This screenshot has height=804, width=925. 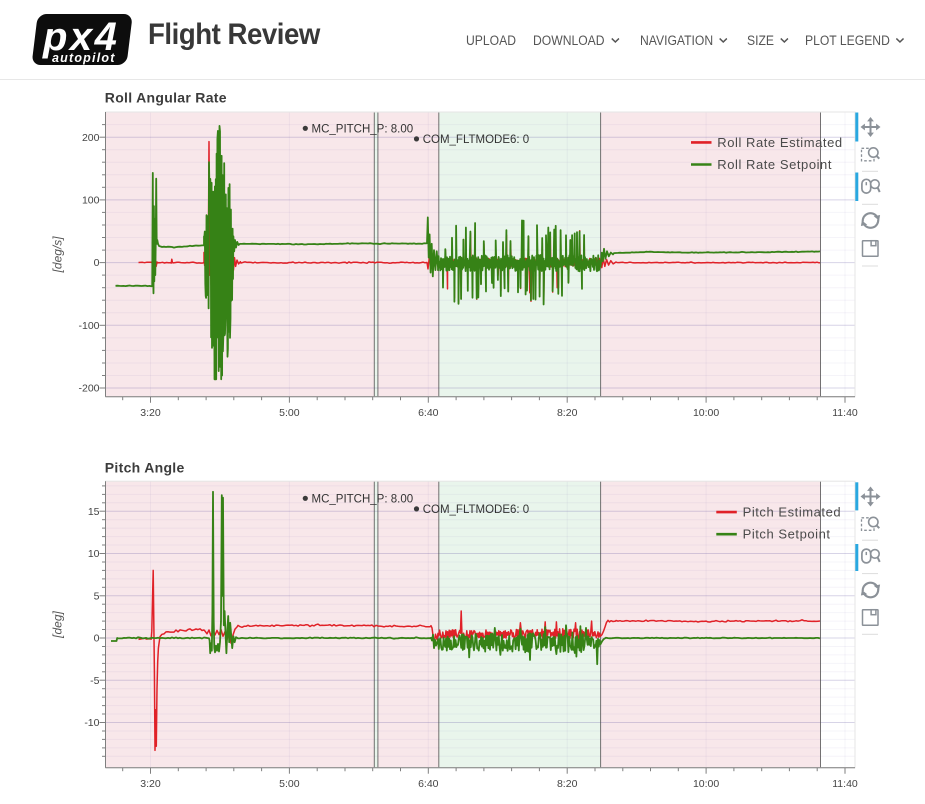 What do you see at coordinates (94, 554) in the screenshot?
I see `svg-text: 10` at bounding box center [94, 554].